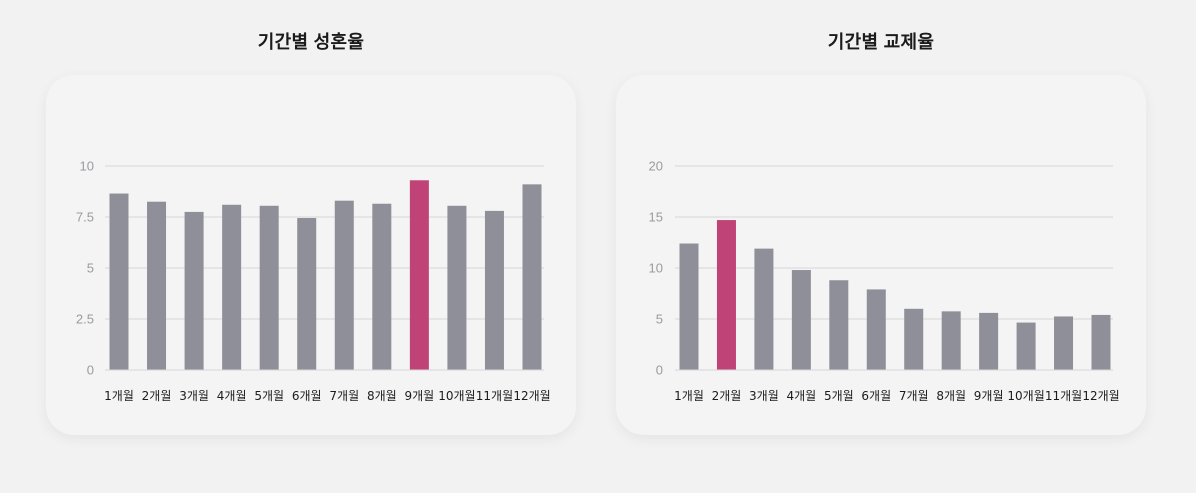 This screenshot has height=493, width=1196. Describe the element at coordinates (656, 166) in the screenshot. I see `y-tick-label: 20` at that location.